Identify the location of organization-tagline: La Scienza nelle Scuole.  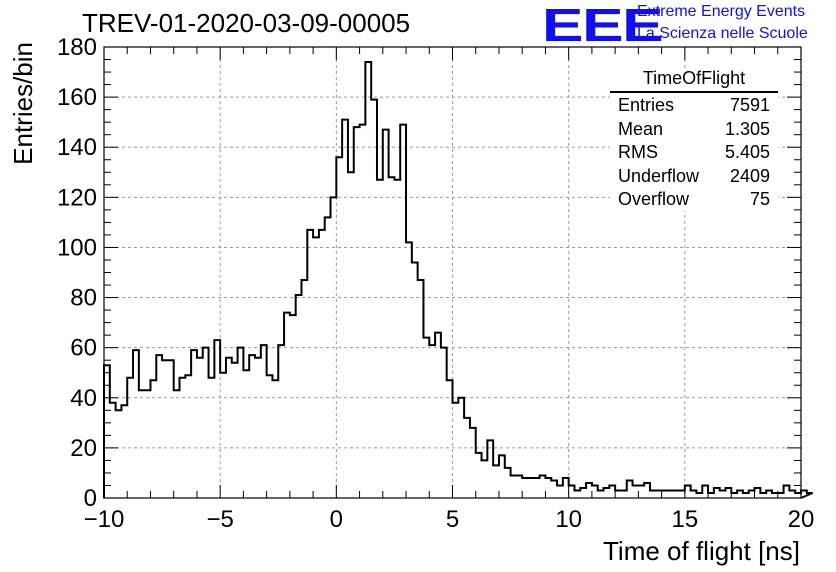
(722, 33).